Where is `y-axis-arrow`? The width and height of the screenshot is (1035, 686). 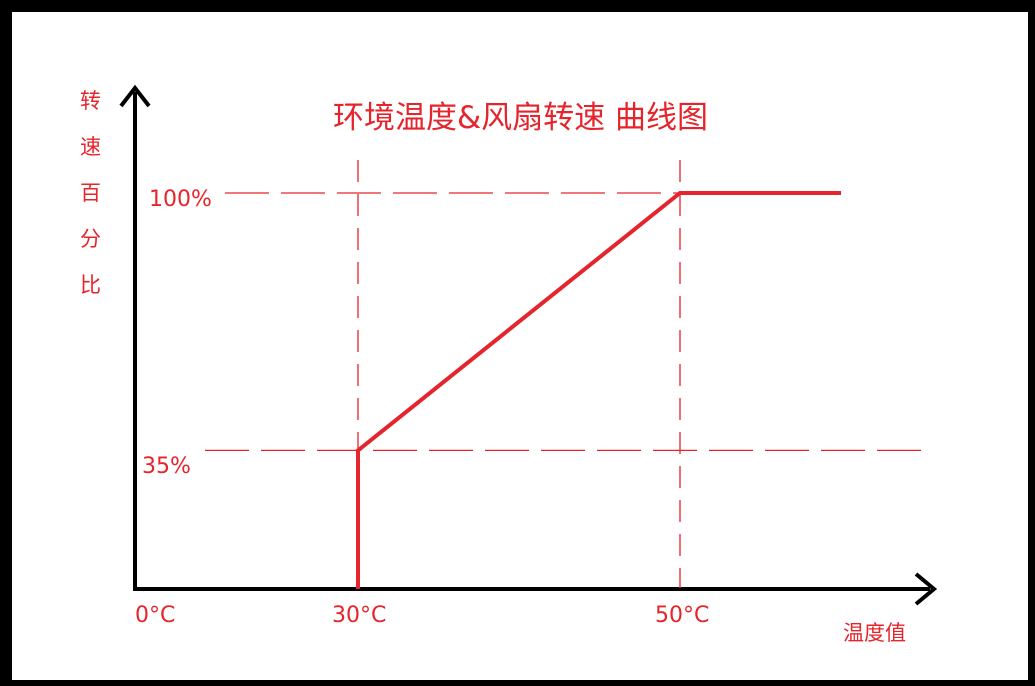
y-axis-arrow is located at coordinates (135, 96).